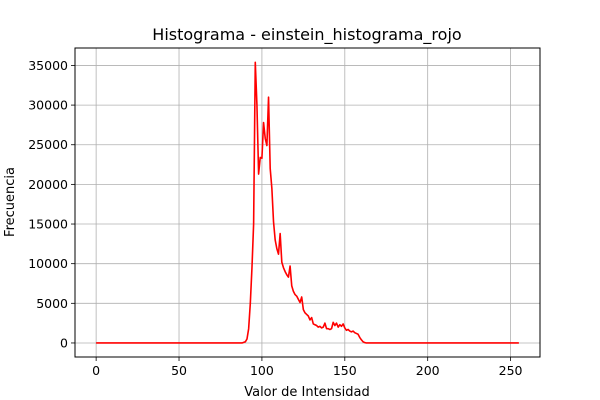  Describe the element at coordinates (48, 263) in the screenshot. I see `y-tick-label: 10000` at that location.